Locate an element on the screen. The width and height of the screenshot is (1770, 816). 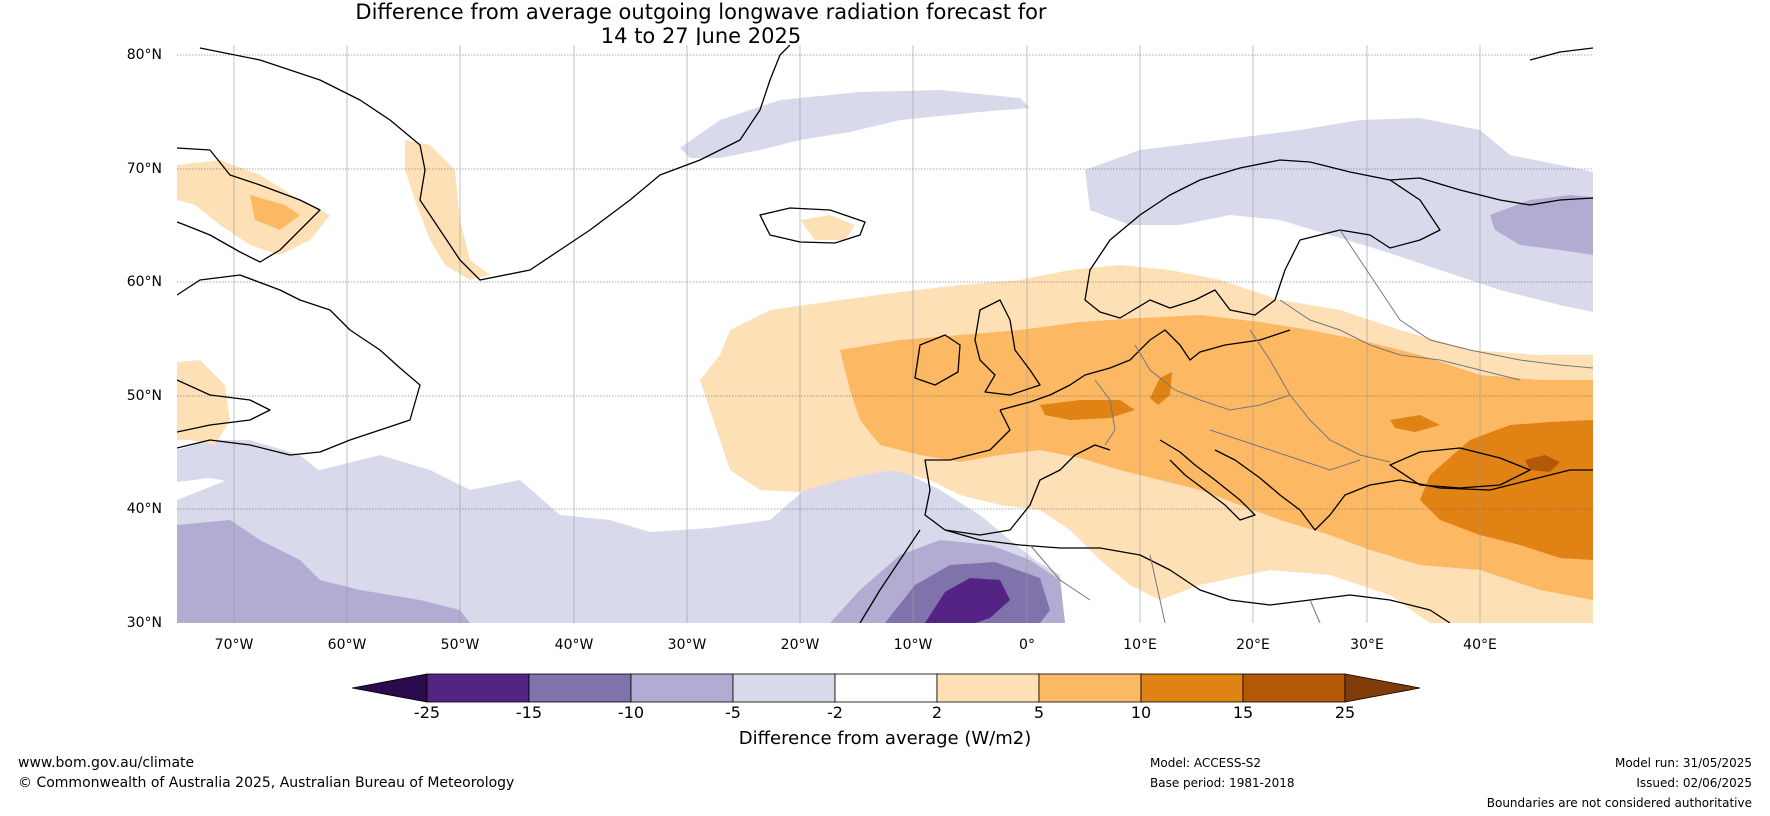
anomaly-area-norwegian-sea is located at coordinates (1339, 215).